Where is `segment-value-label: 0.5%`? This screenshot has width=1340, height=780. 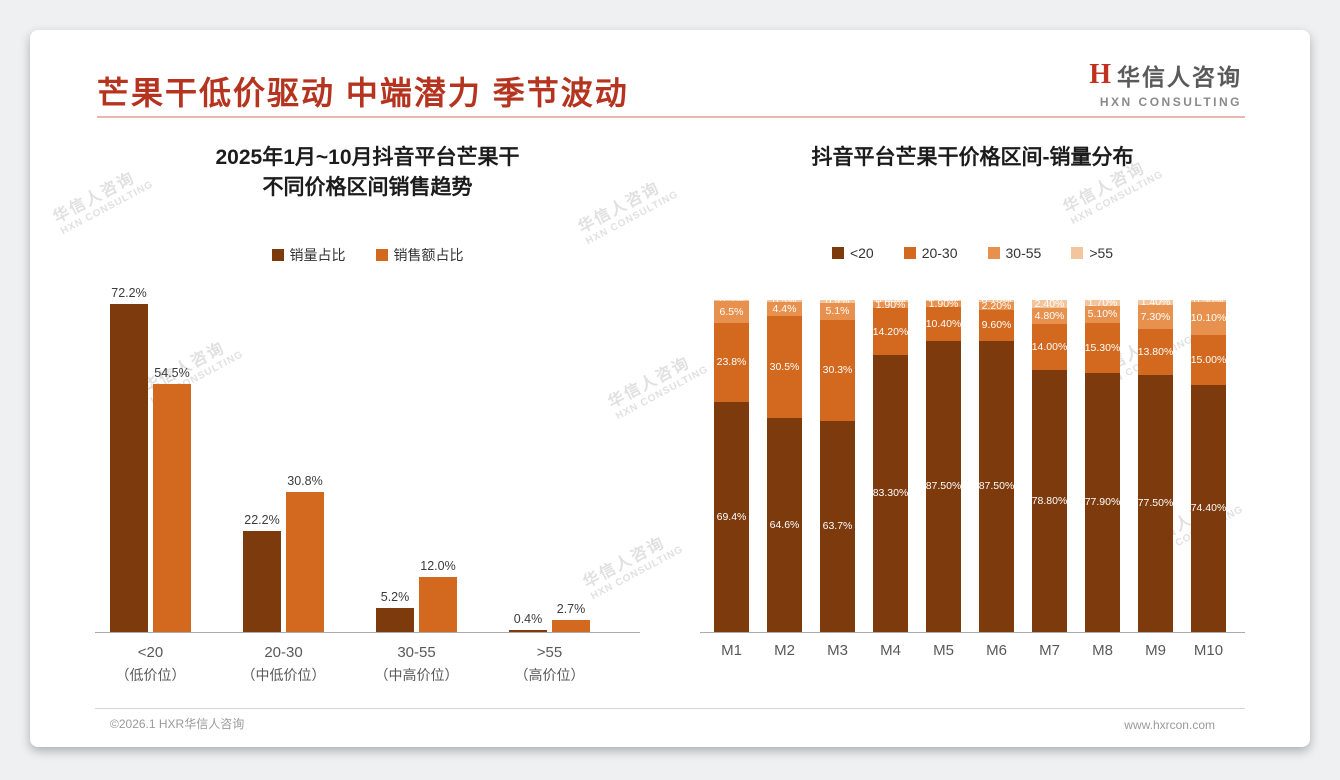
segment-value-label: 0.5% is located at coordinates (784, 300).